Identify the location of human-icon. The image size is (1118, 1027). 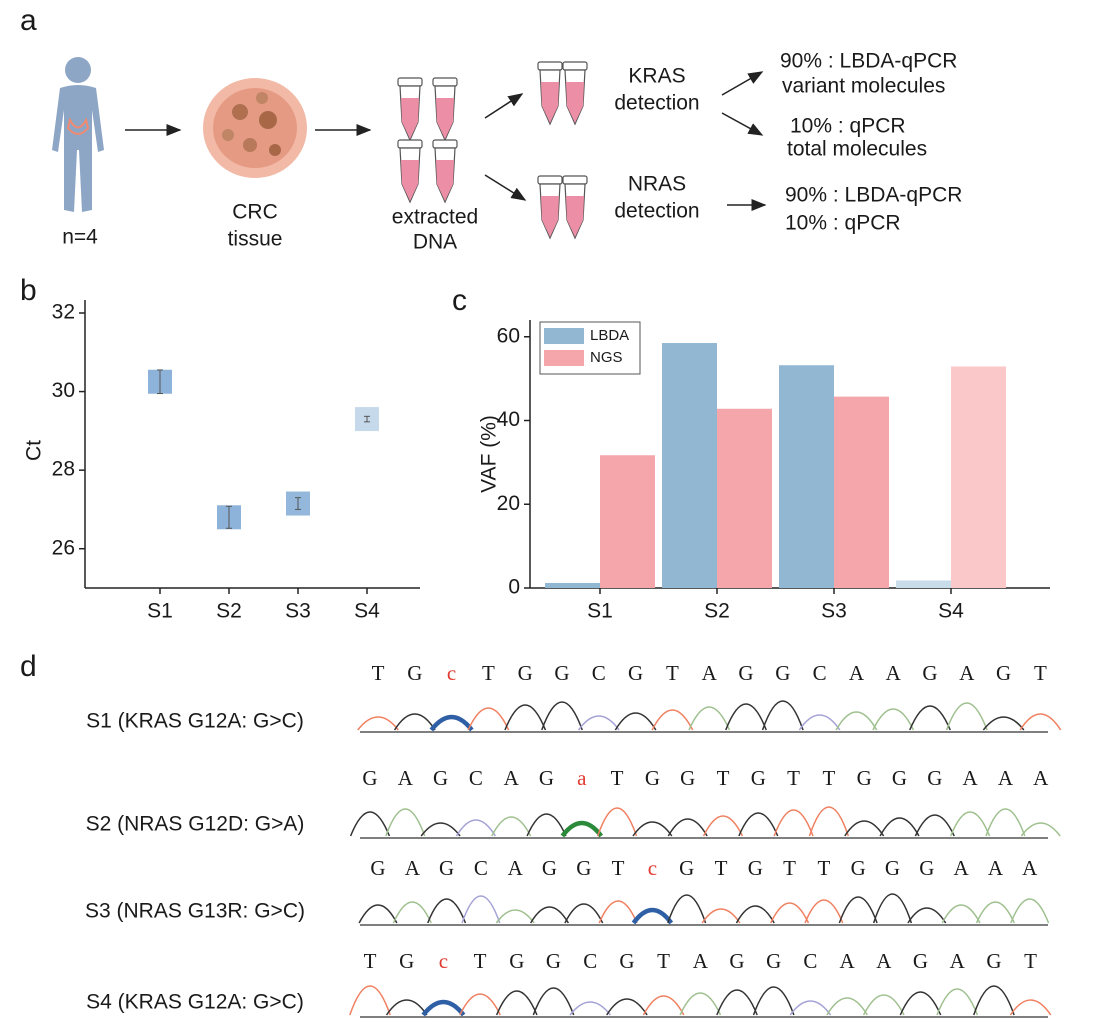
(78, 134).